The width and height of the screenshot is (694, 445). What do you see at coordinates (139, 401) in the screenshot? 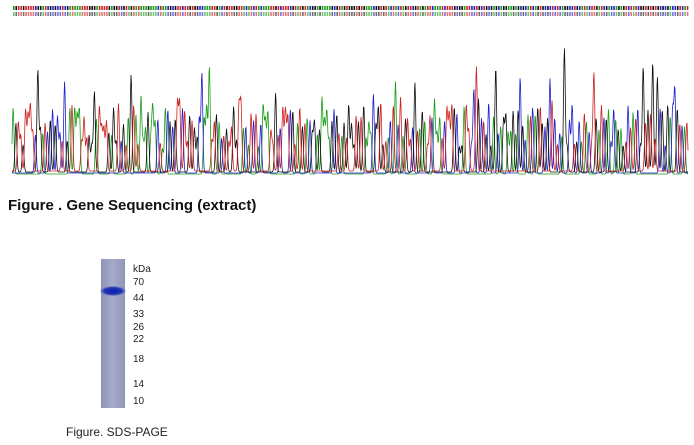
I see `marker-label: 10` at bounding box center [139, 401].